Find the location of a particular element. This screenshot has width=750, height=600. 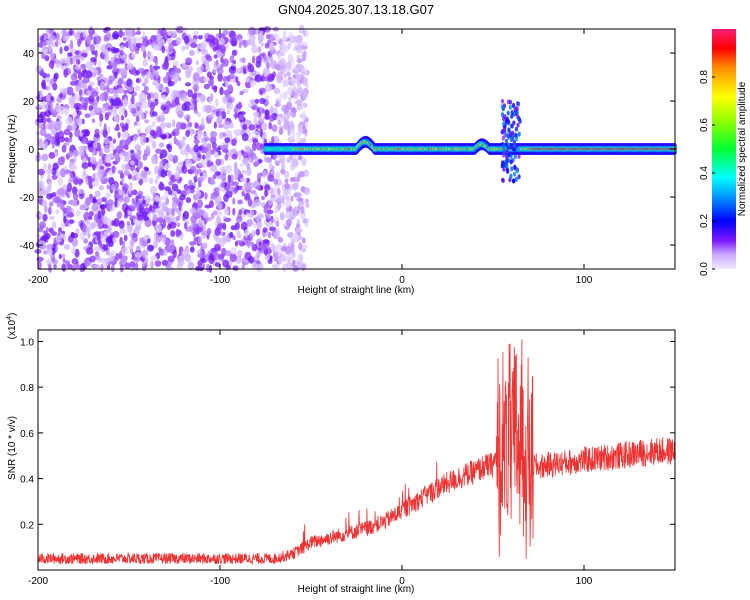

spectrogram-x-tick-label: -100 is located at coordinates (220, 280).